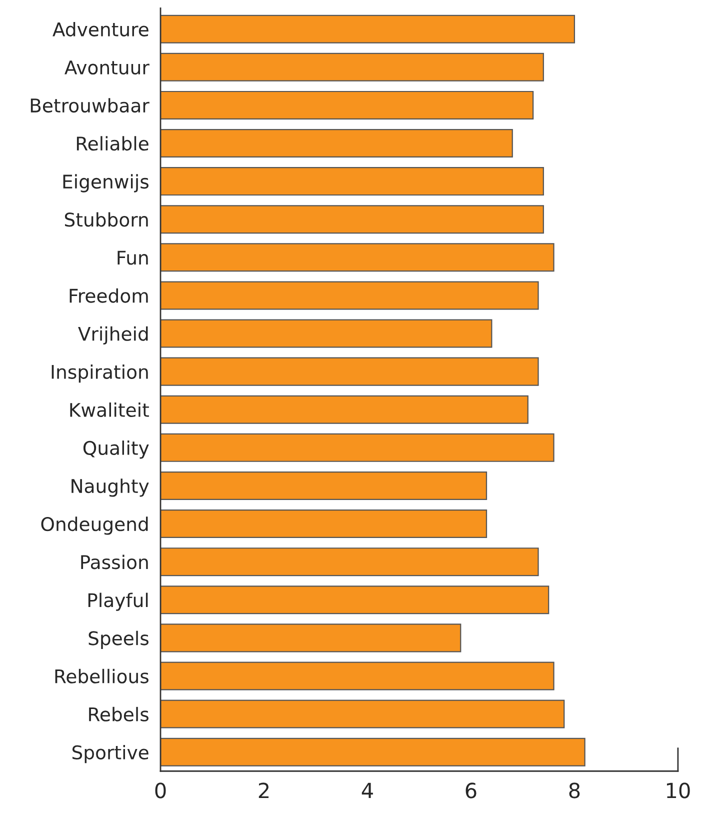 Image resolution: width=704 pixels, height=816 pixels. I want to click on x-tick-label: 2, so click(263, 790).